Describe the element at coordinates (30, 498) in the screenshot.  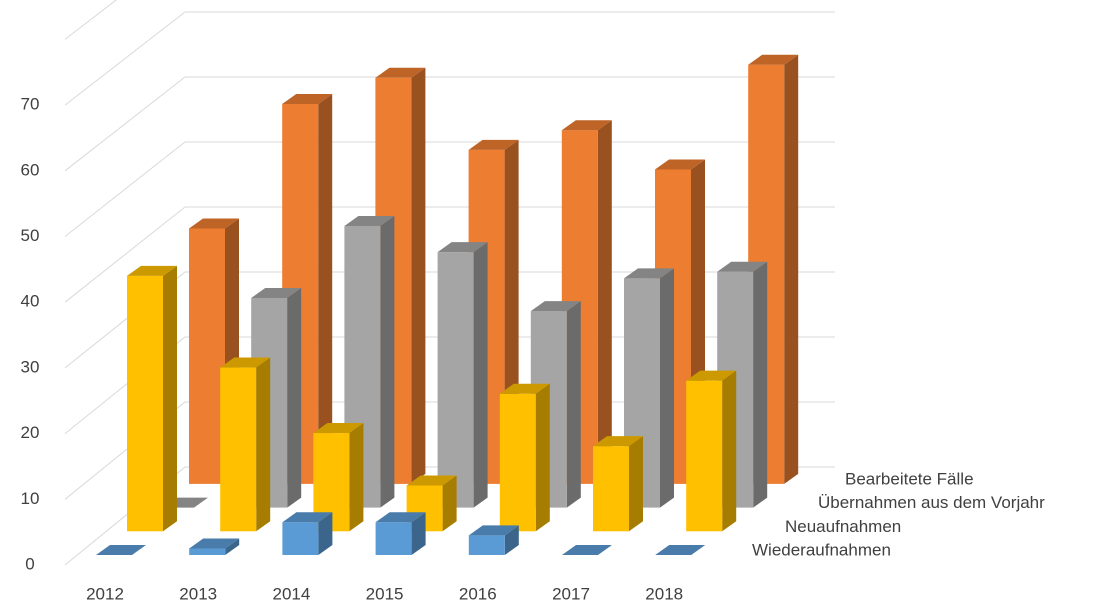
I see `y-tick-label: 10` at that location.